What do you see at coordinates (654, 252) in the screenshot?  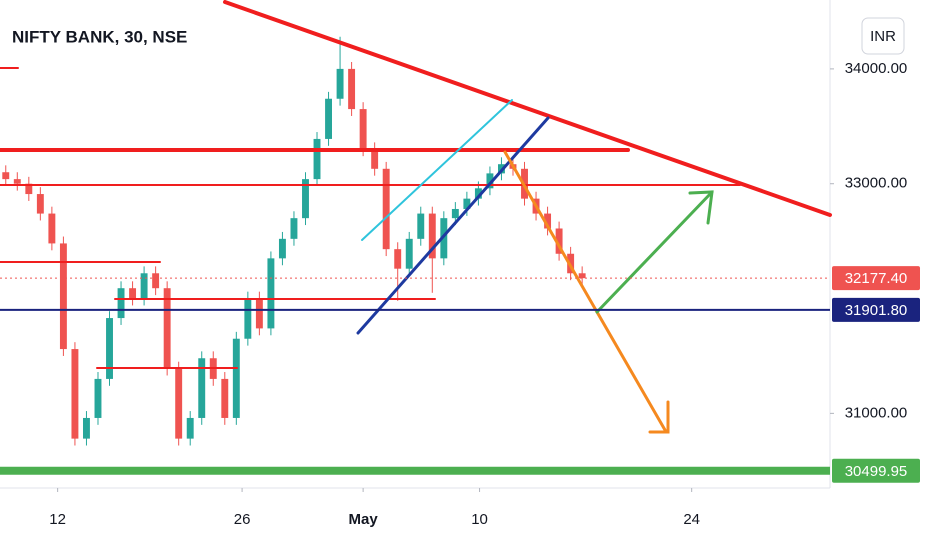 I see `arrow` at bounding box center [654, 252].